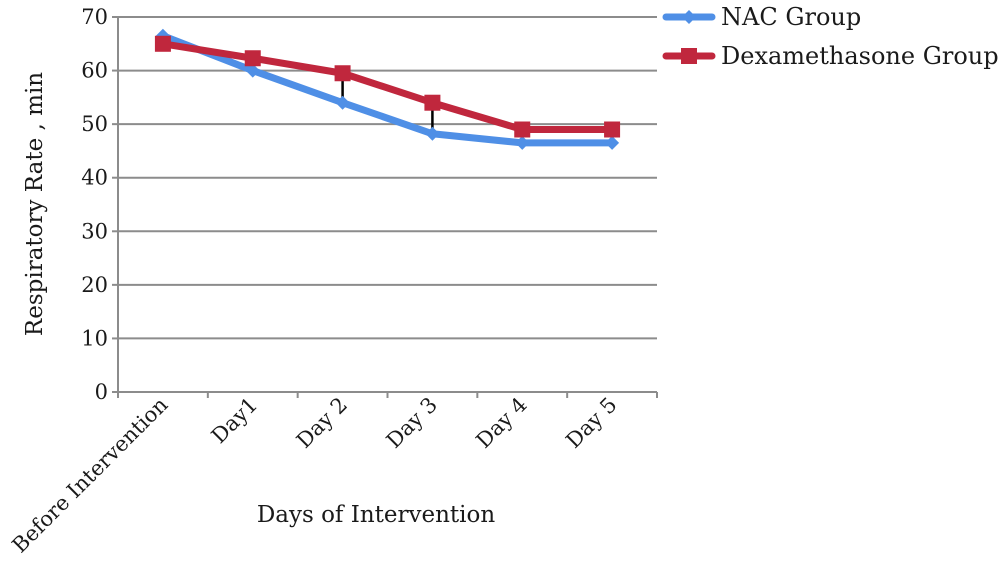 The image size is (1000, 587). What do you see at coordinates (35, 204) in the screenshot?
I see `y-axis-title: Respiratory Rate , min` at bounding box center [35, 204].